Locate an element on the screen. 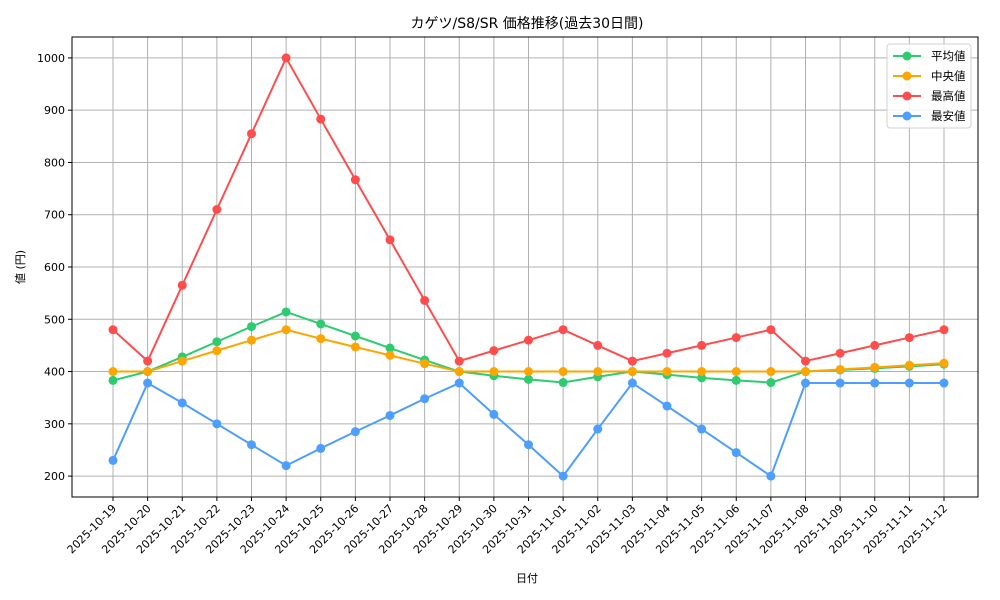 Image resolution: width=1000 pixels, height=600 pixels. legend-item: 最高値 is located at coordinates (929, 96).